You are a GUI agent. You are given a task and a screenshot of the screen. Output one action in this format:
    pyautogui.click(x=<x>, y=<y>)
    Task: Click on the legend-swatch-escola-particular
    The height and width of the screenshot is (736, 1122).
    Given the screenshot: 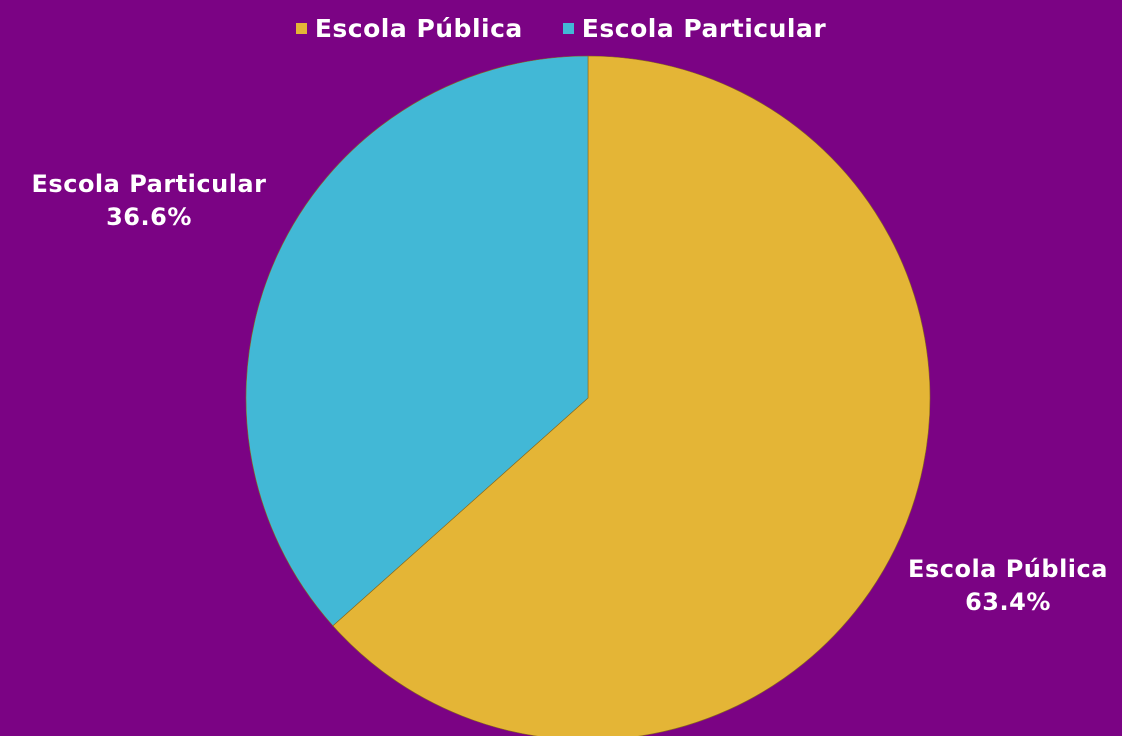 What is the action you would take?
    pyautogui.click(x=568, y=28)
    